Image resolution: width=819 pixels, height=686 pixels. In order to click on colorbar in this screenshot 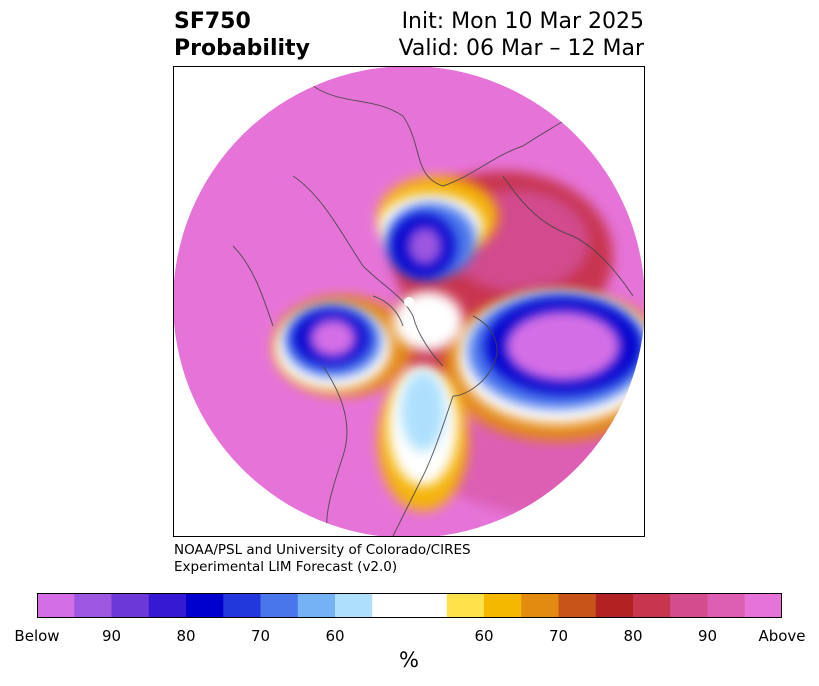, I will do `click(409, 605)`.